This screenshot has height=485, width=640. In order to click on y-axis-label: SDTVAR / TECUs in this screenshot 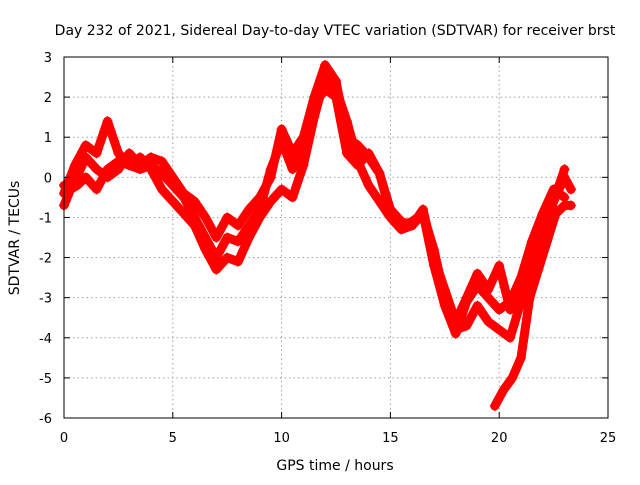, I will do `click(15, 238)`.